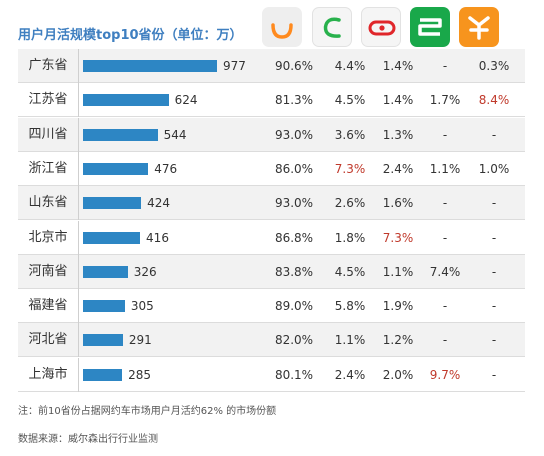  I want to click on share-cell: 1.9%, so click(398, 306).